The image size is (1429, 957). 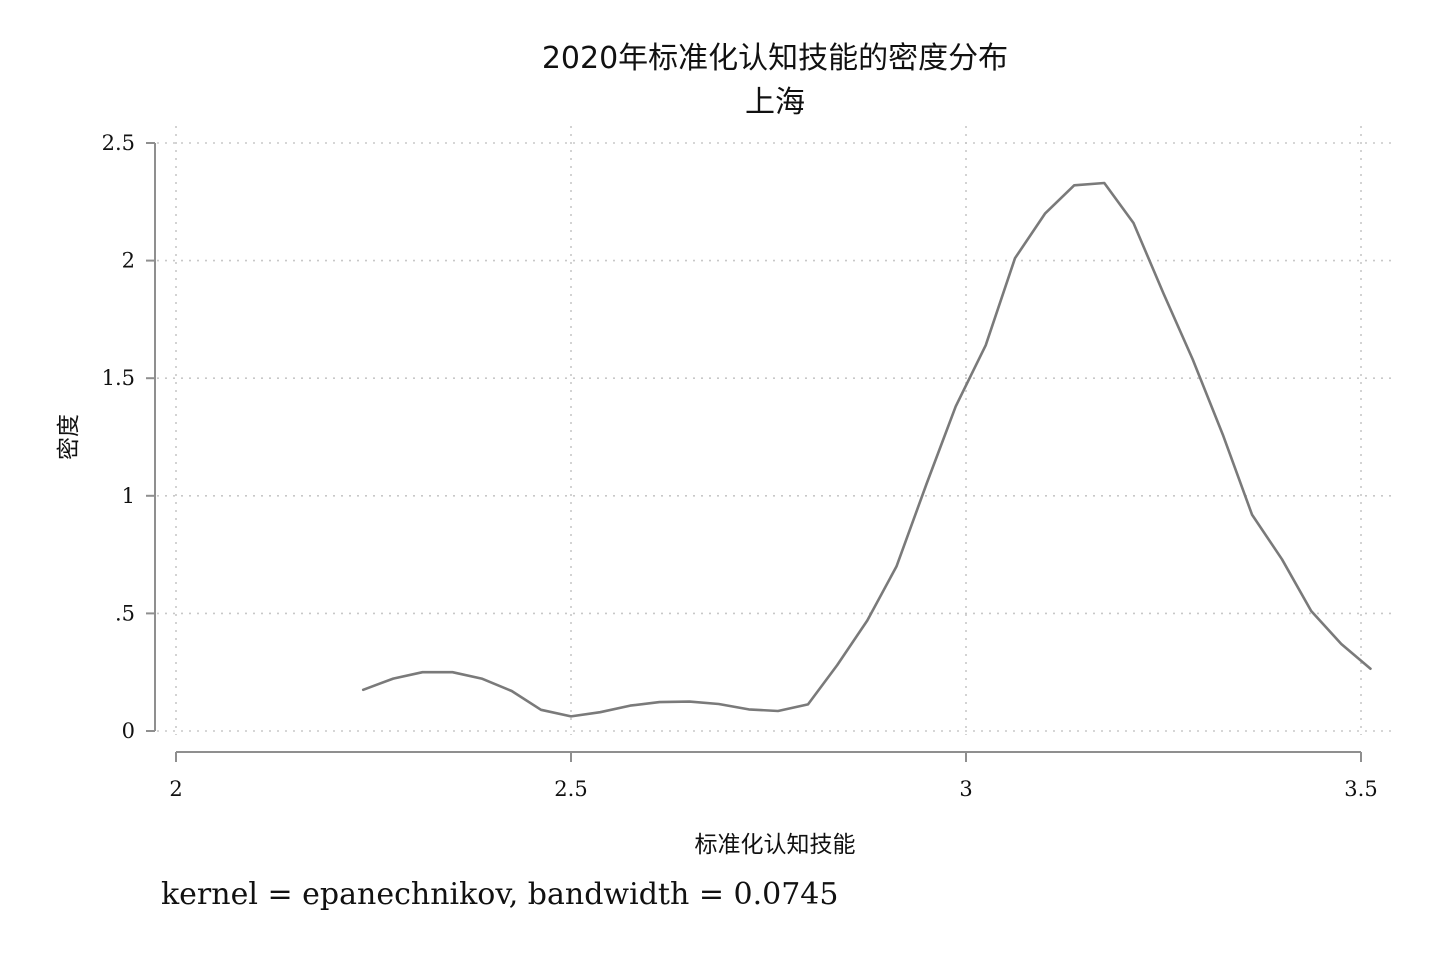 What do you see at coordinates (125, 613) in the screenshot?
I see `y-tick-label: .5` at bounding box center [125, 613].